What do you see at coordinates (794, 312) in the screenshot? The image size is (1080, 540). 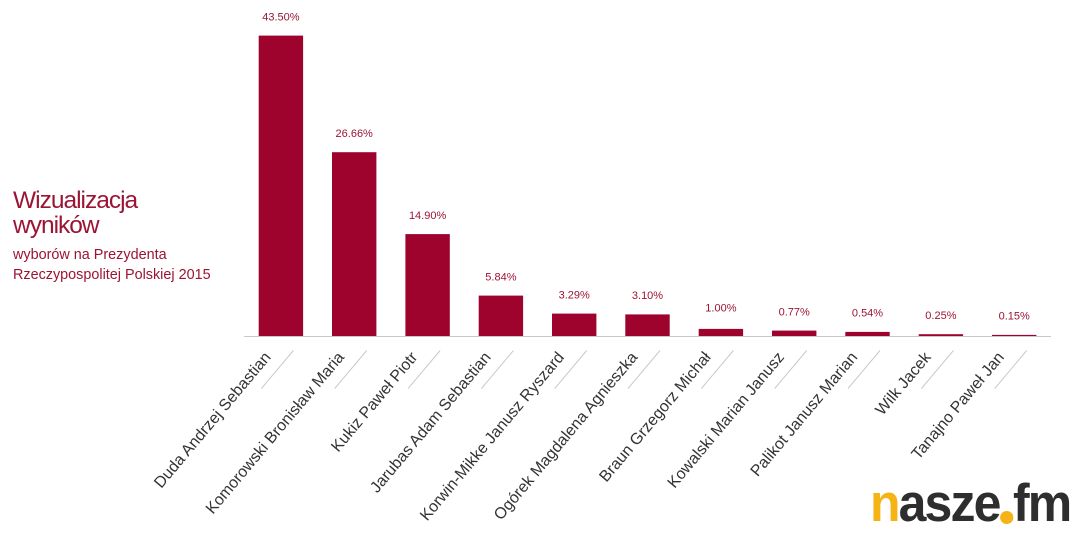 I see `svg-text: 0.77%` at bounding box center [794, 312].